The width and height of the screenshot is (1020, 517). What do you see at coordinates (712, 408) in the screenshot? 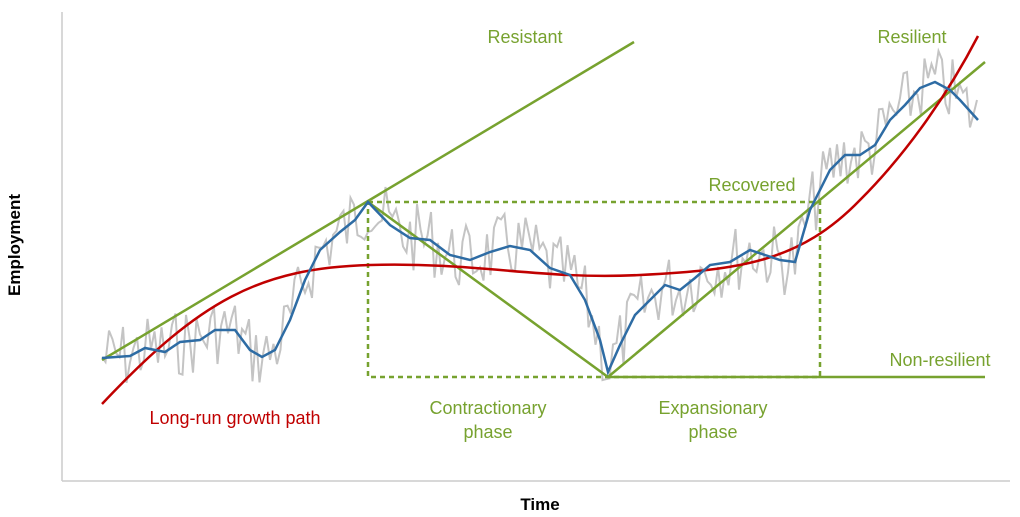
I see `label: Expansionary` at bounding box center [712, 408].